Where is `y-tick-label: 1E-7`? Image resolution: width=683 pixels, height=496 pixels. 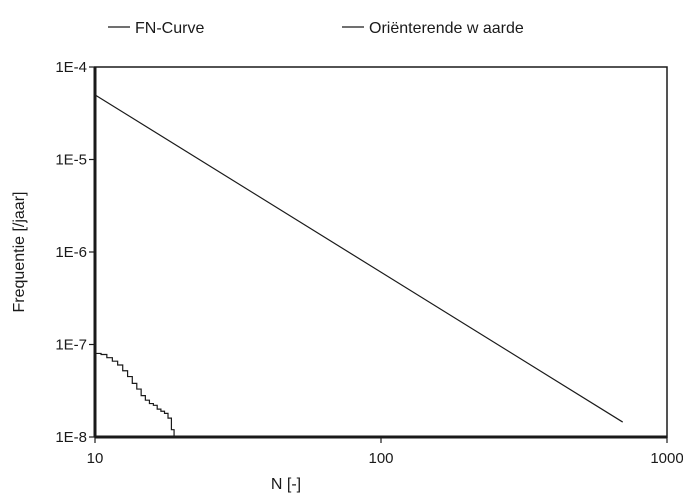 y-tick-label: 1E-7 is located at coordinates (71, 345).